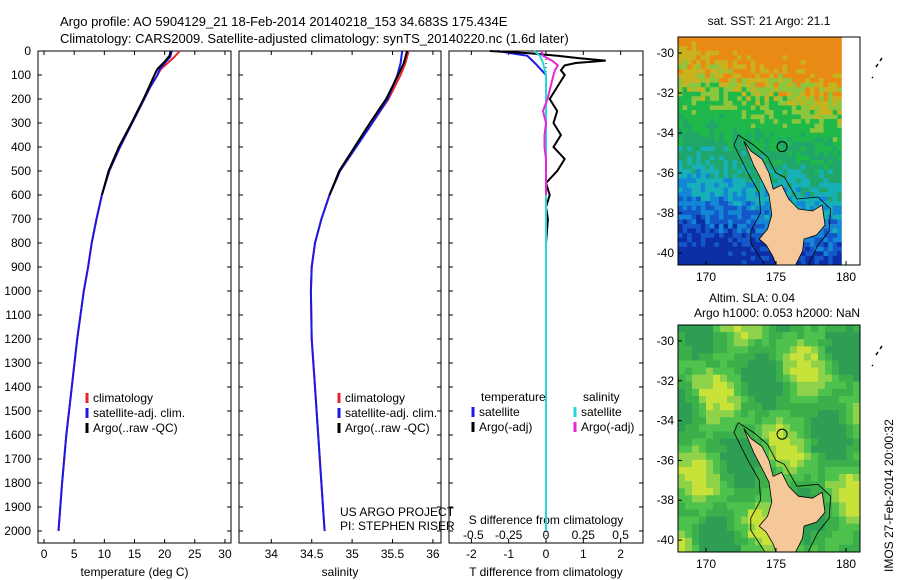 The width and height of the screenshot is (900, 580). I want to click on difference-xtick-label: 1, so click(583, 554).